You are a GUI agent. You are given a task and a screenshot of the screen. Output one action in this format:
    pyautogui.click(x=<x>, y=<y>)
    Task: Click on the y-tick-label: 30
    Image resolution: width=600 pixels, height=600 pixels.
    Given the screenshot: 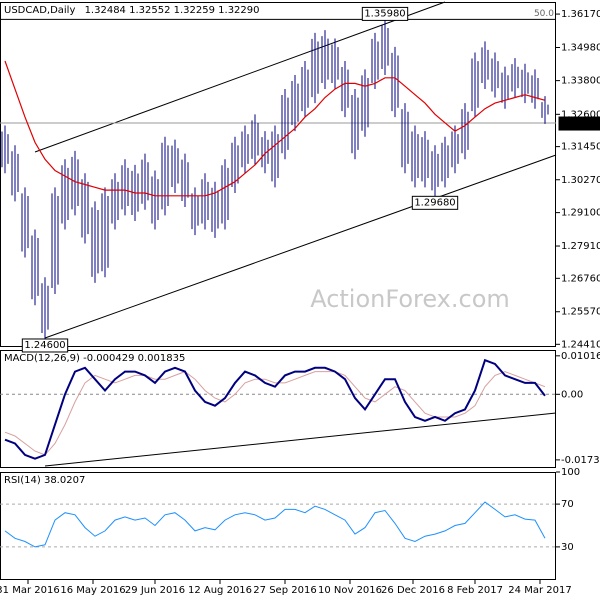 What is the action you would take?
    pyautogui.click(x=567, y=547)
    